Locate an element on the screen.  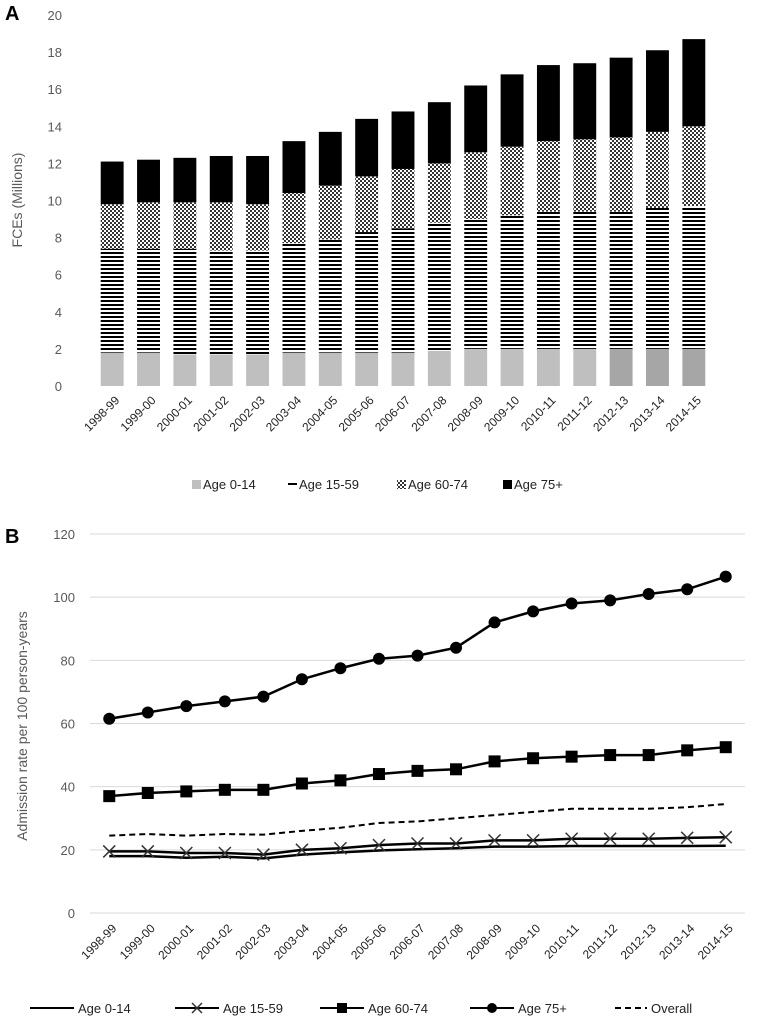
legend-swatch-age-60-74-marker is located at coordinates (342, 1008).